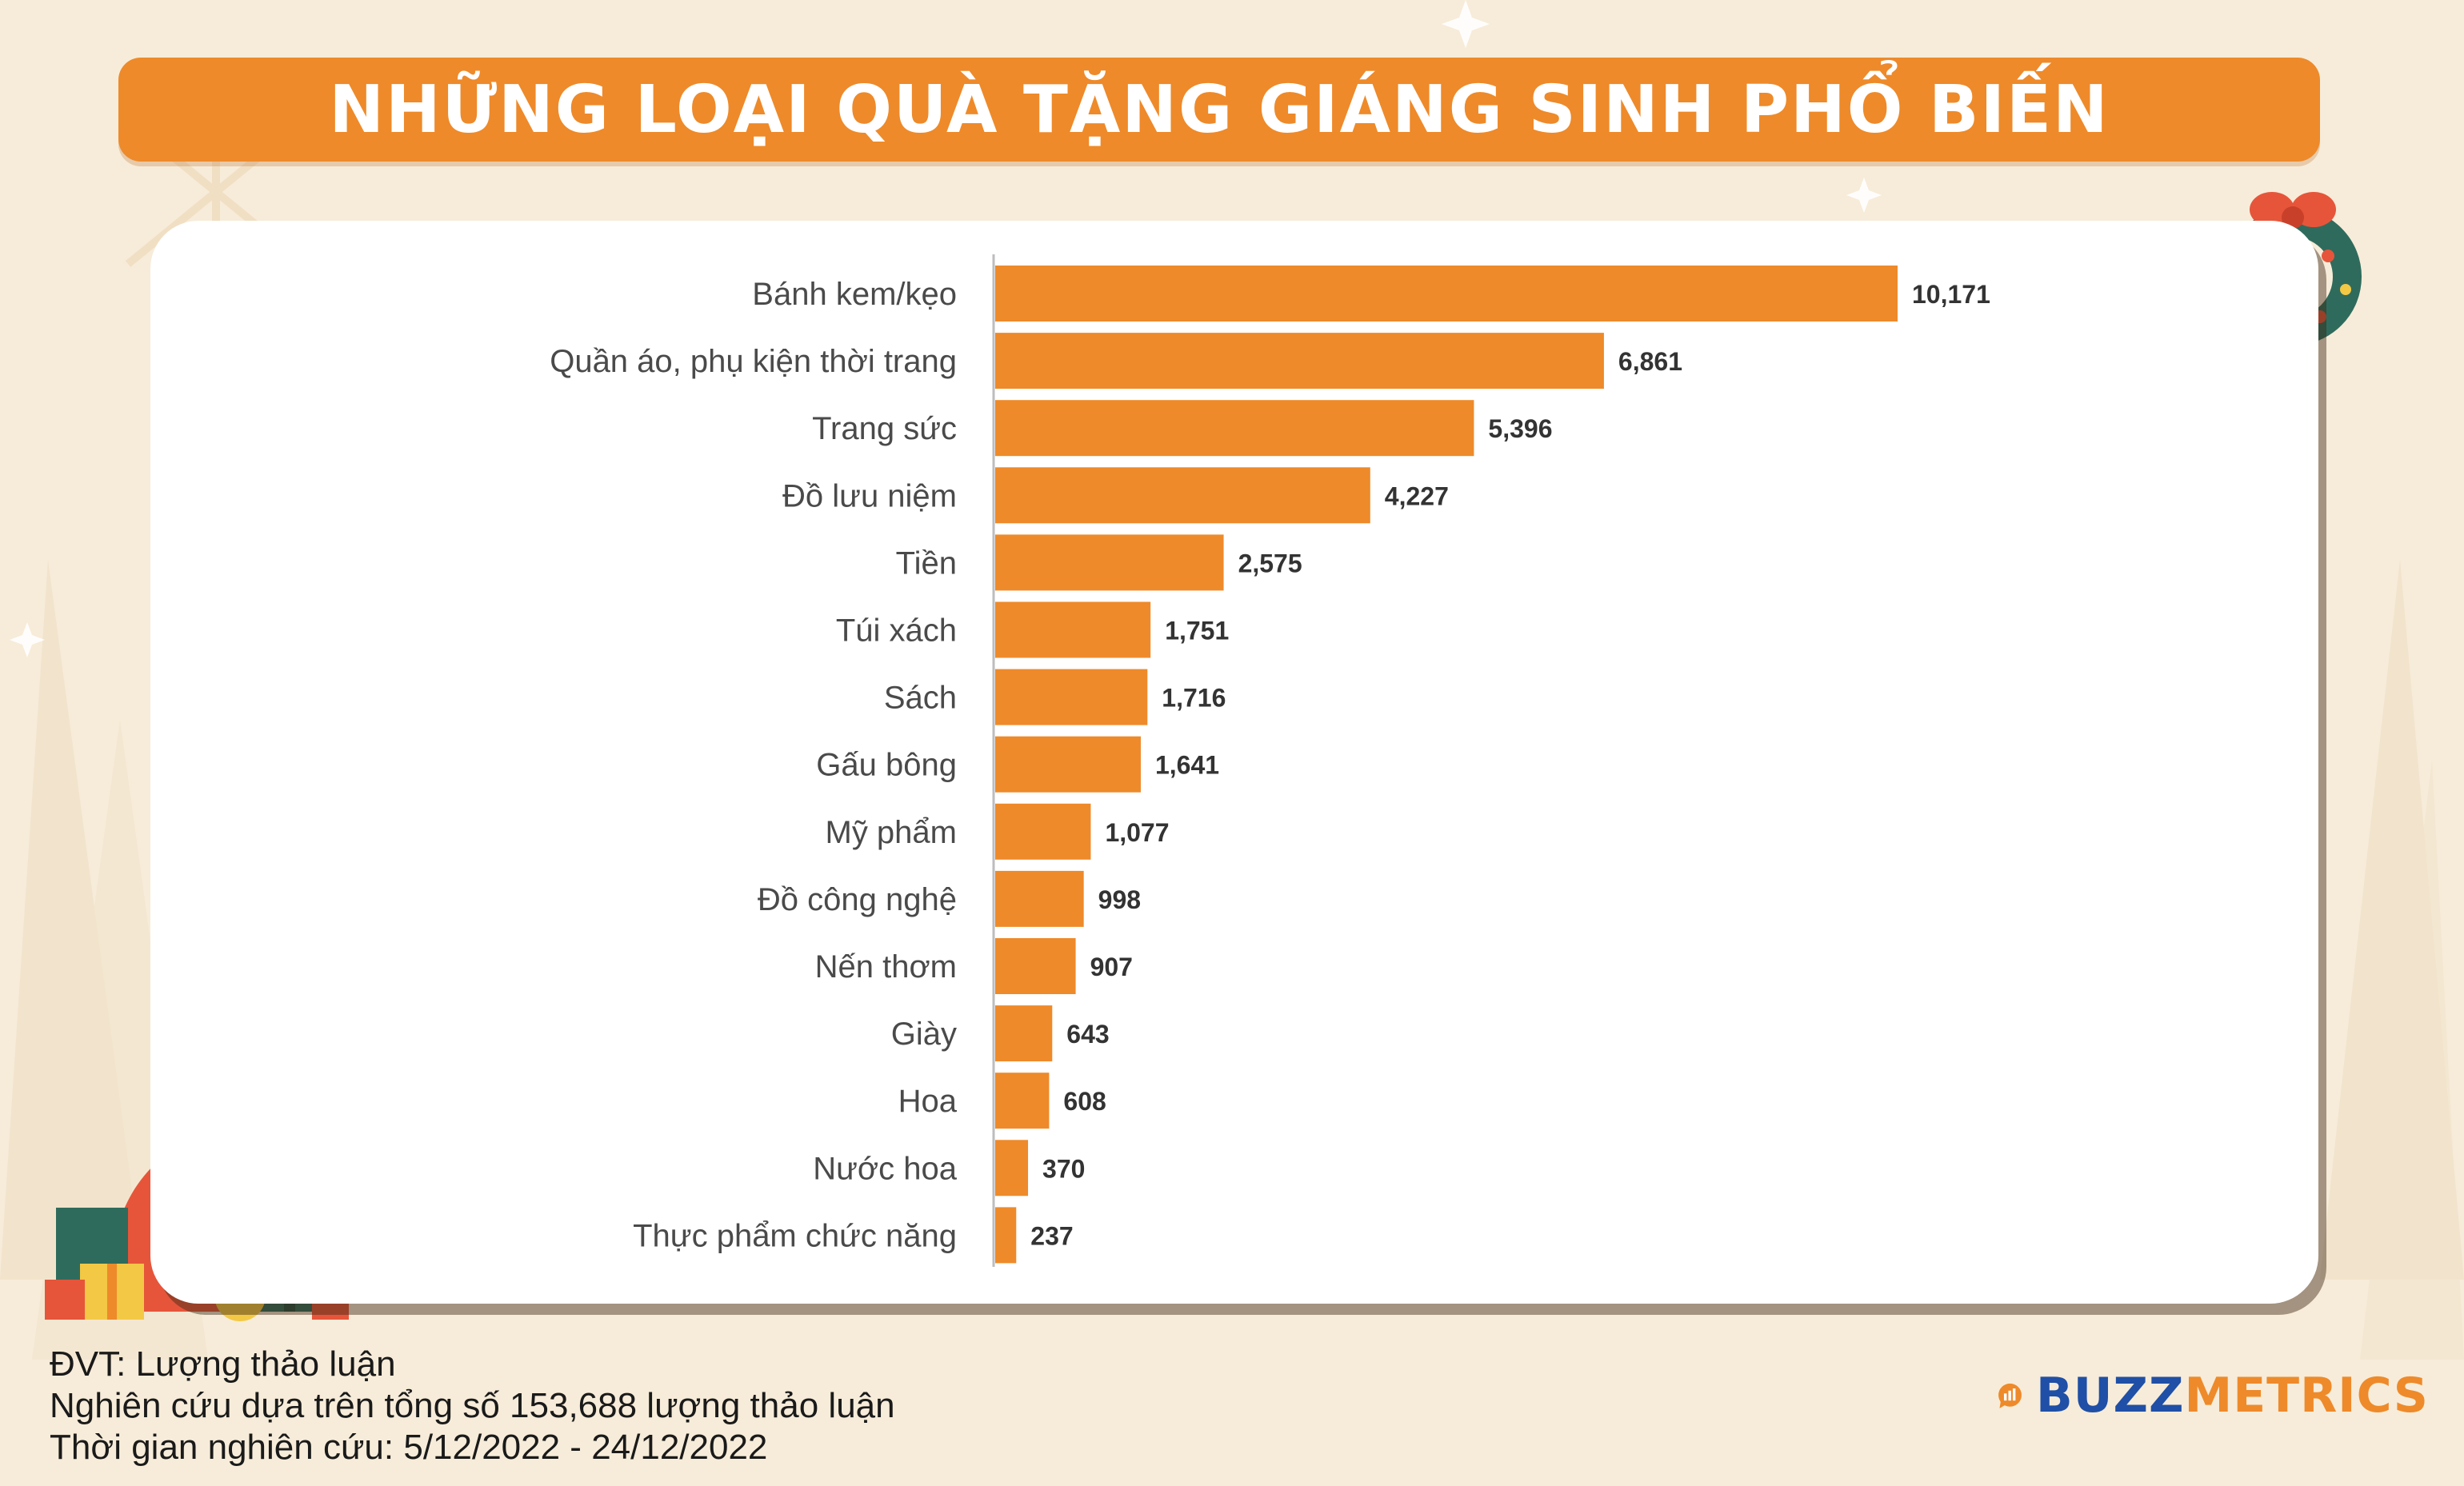 The image size is (2464, 1486). I want to click on value-label: 5,396, so click(1520, 428).